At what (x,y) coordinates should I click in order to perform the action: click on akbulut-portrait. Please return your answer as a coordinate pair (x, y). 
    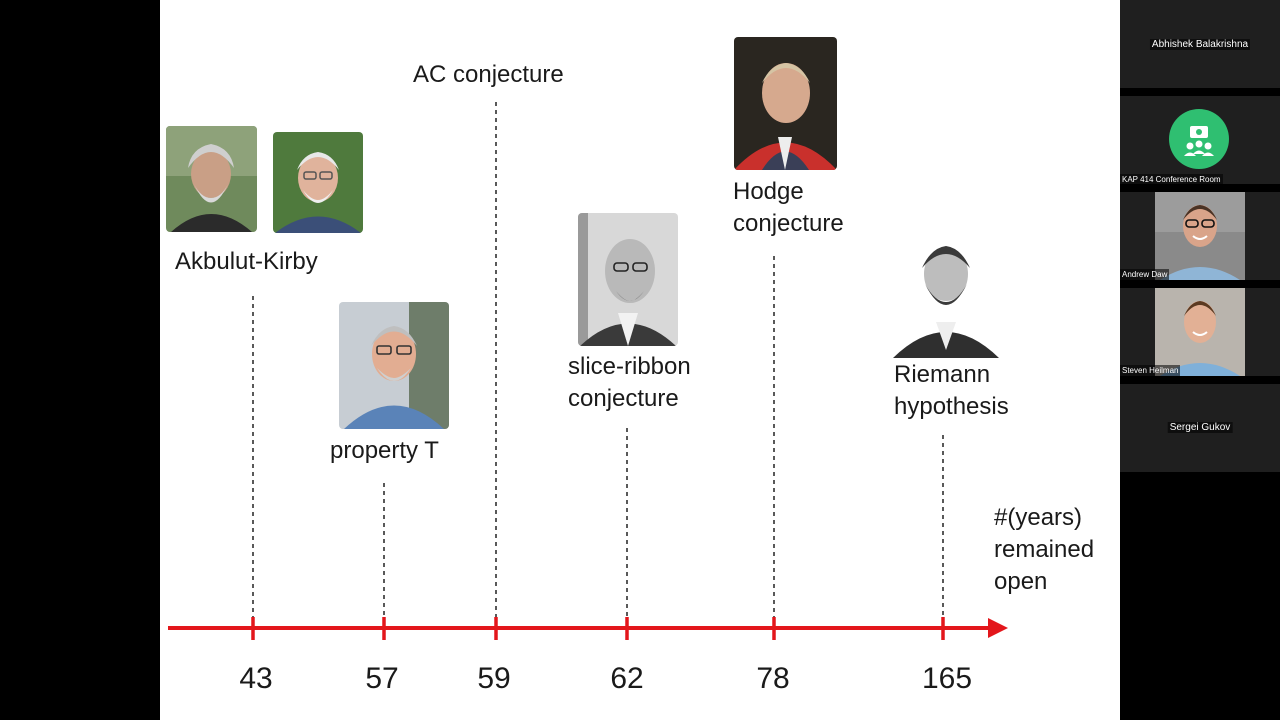
    Looking at the image, I should click on (211, 179).